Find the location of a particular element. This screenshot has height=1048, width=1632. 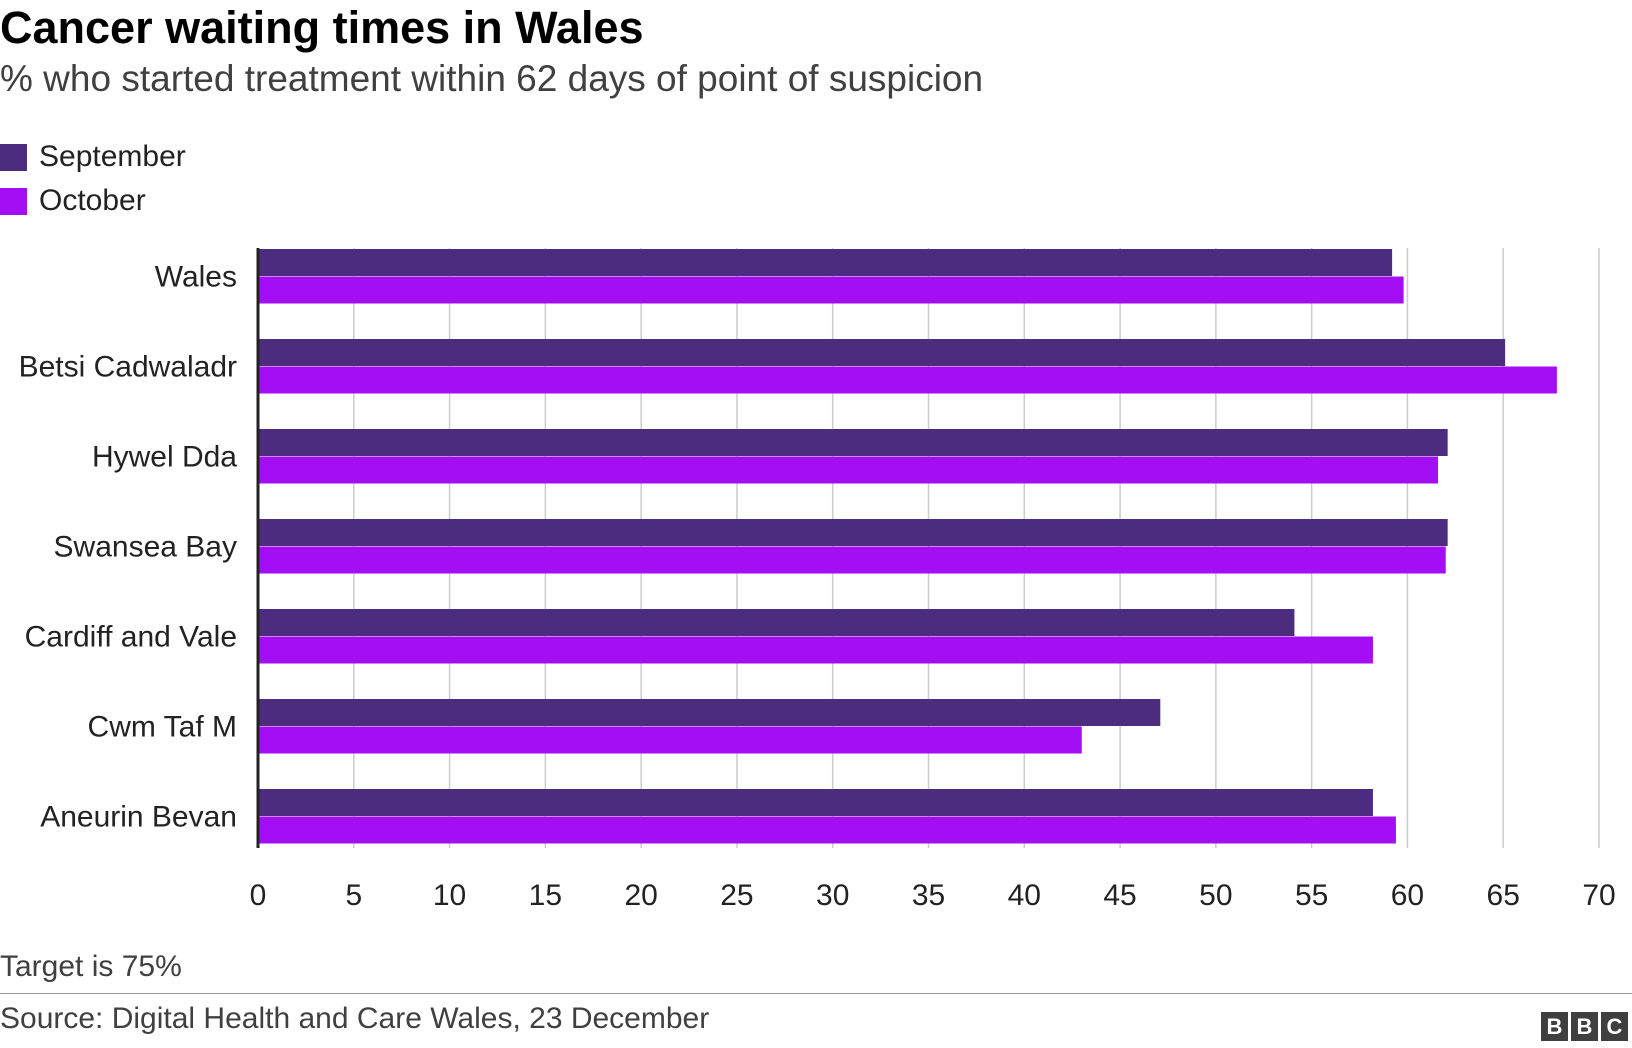

target-note: Target is 75% is located at coordinates (91, 966).